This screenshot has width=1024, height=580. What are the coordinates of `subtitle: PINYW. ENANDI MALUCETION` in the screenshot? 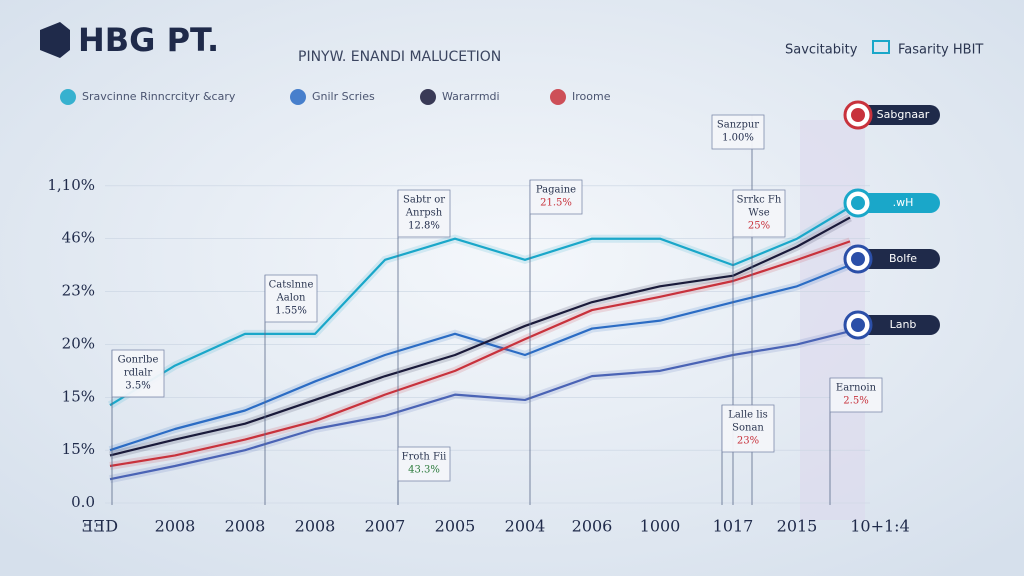 It's located at (399, 57).